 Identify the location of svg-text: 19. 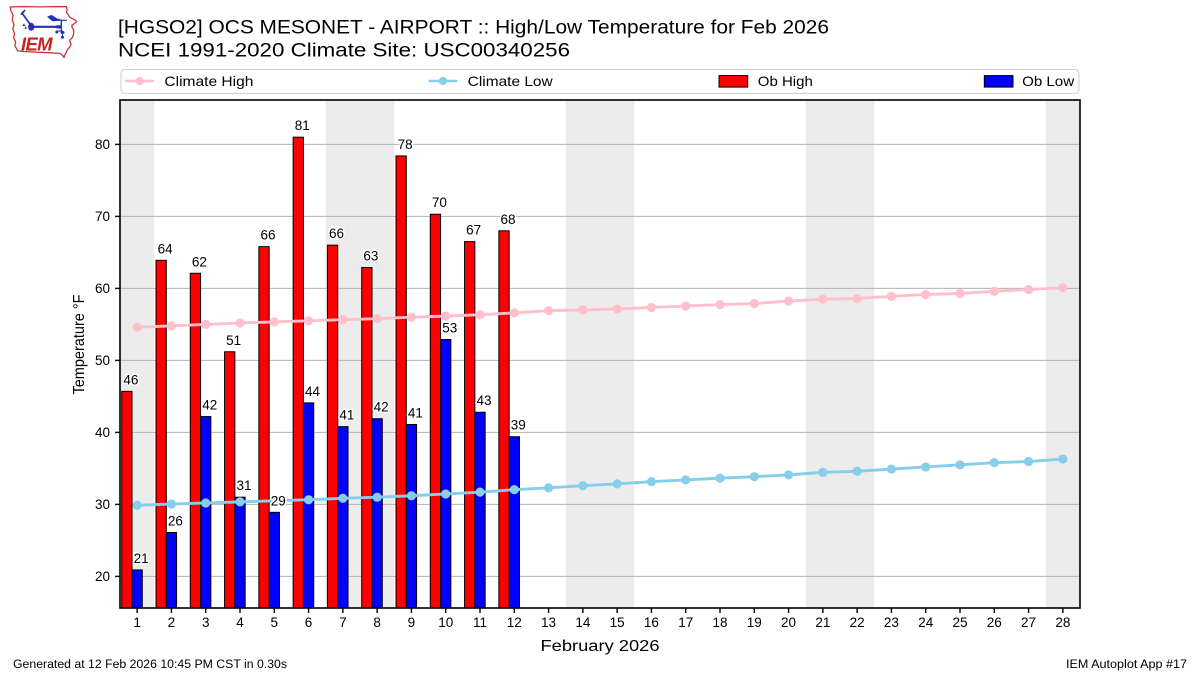
(754, 622).